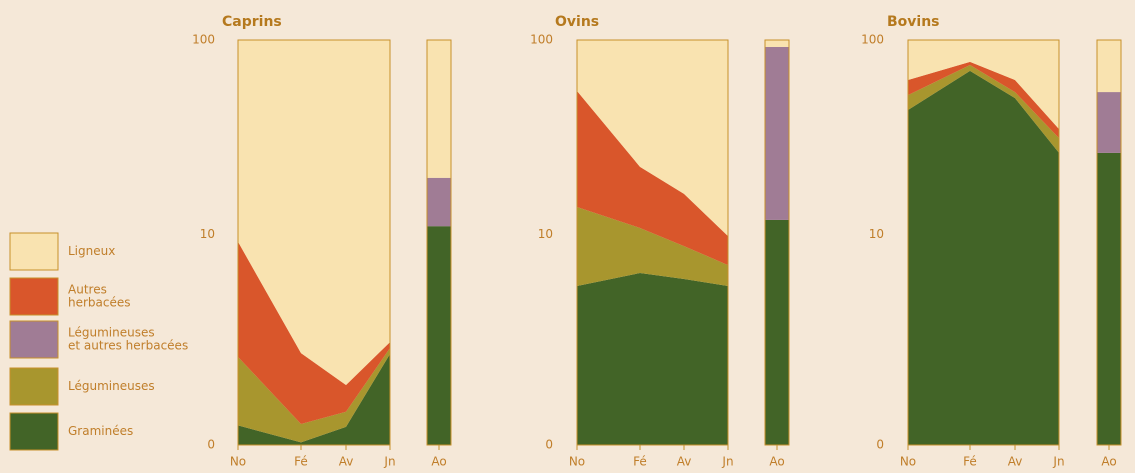 This screenshot has height=473, width=1135. I want to click on chart-title: Bovins, so click(913, 22).